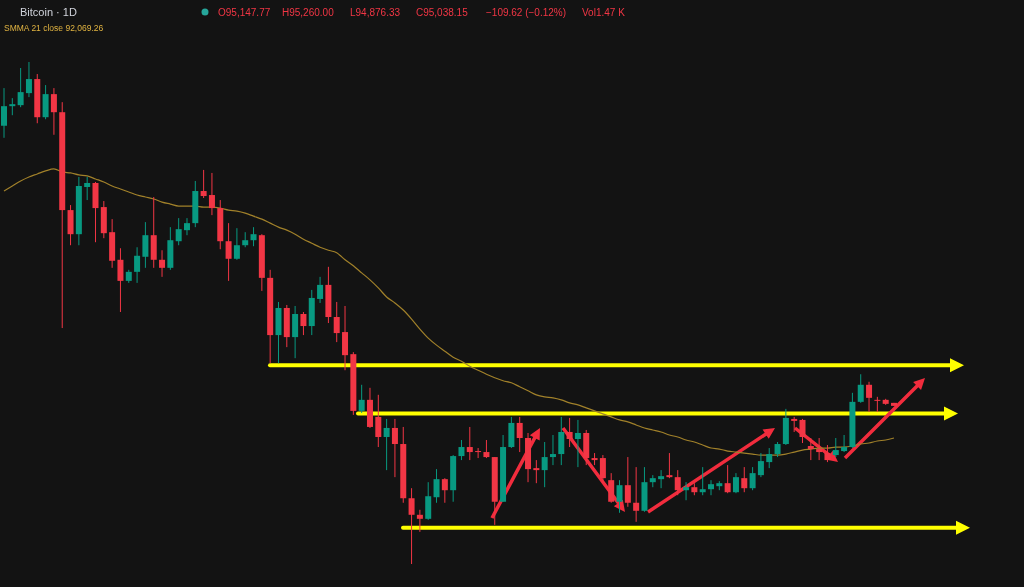 This screenshot has height=587, width=1024. Describe the element at coordinates (48, 12) in the screenshot. I see `chart-title: Bitcoin · 1D` at that location.